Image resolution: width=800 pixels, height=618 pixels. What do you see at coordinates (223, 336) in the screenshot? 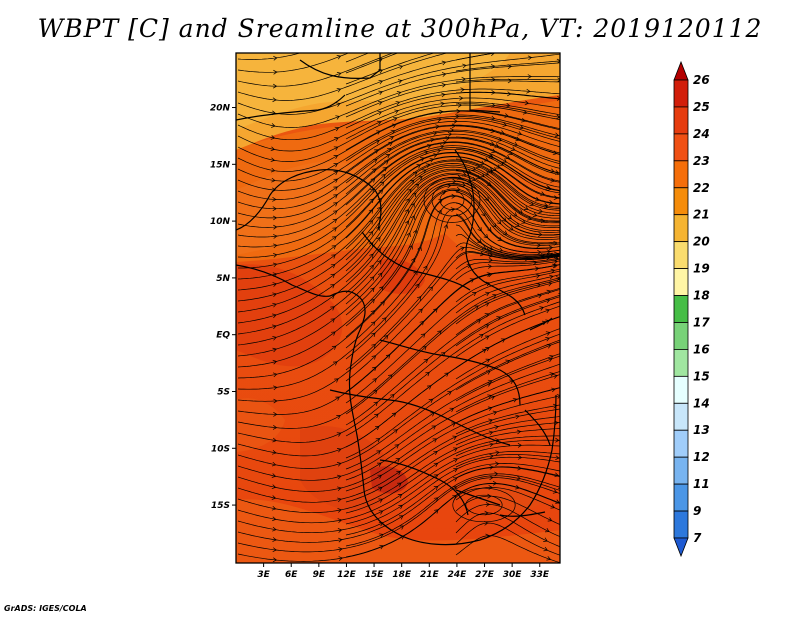
I see `lat-label: EQ` at bounding box center [223, 336].